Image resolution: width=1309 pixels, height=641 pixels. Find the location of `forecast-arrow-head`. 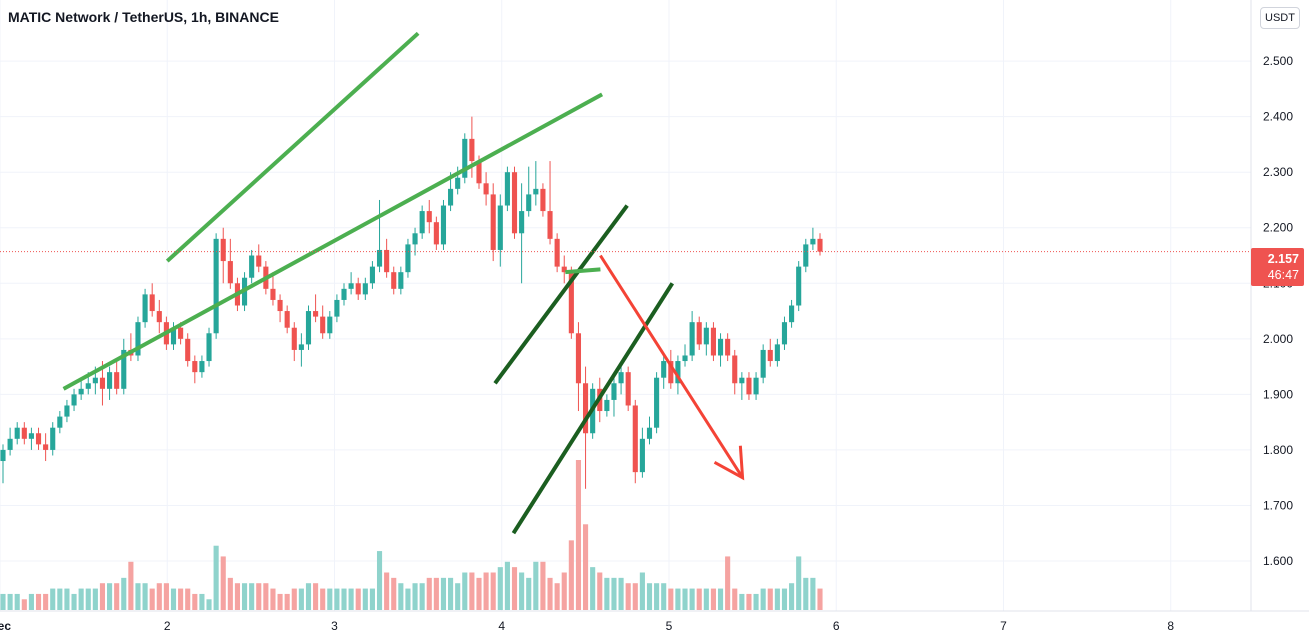

forecast-arrow-head is located at coordinates (729, 463).